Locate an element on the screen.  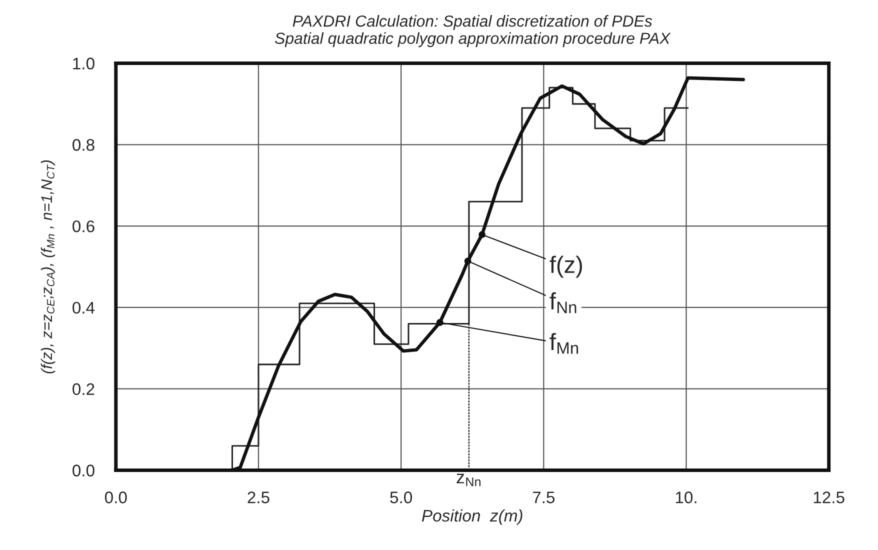
x-tick-label: 0.0 is located at coordinates (115, 498).